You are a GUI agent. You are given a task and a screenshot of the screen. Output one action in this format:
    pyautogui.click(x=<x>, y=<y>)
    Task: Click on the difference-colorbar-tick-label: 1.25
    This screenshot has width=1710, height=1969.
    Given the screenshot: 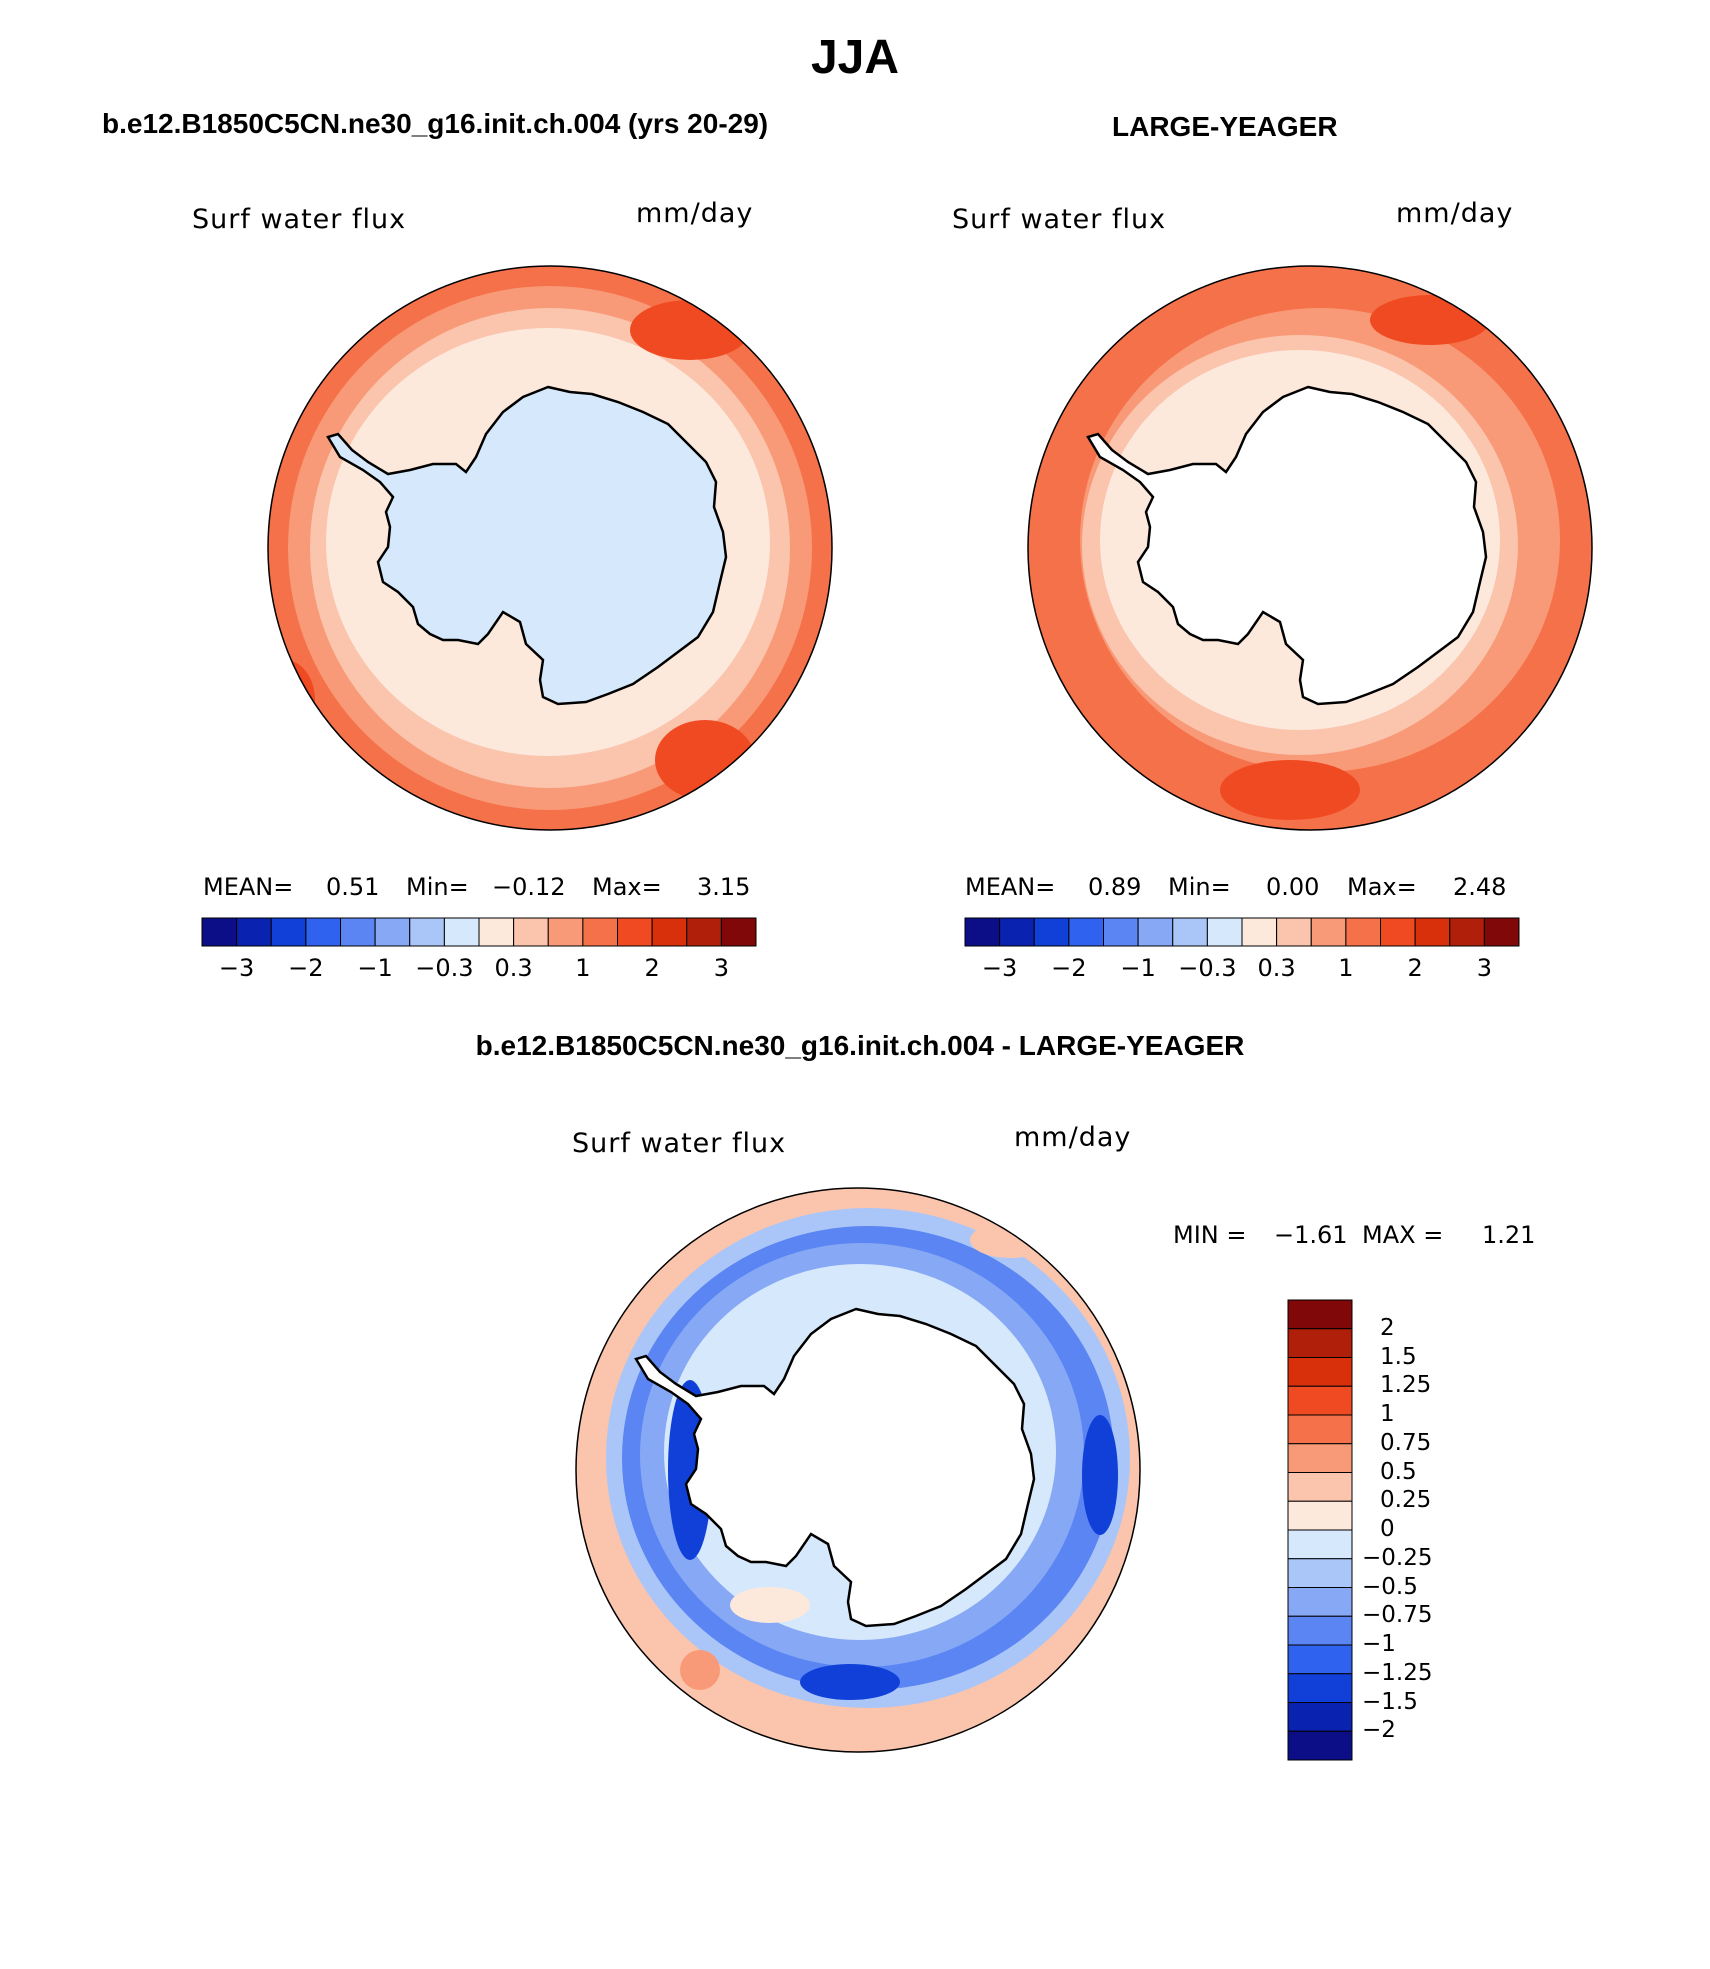 What is the action you would take?
    pyautogui.click(x=1406, y=1385)
    